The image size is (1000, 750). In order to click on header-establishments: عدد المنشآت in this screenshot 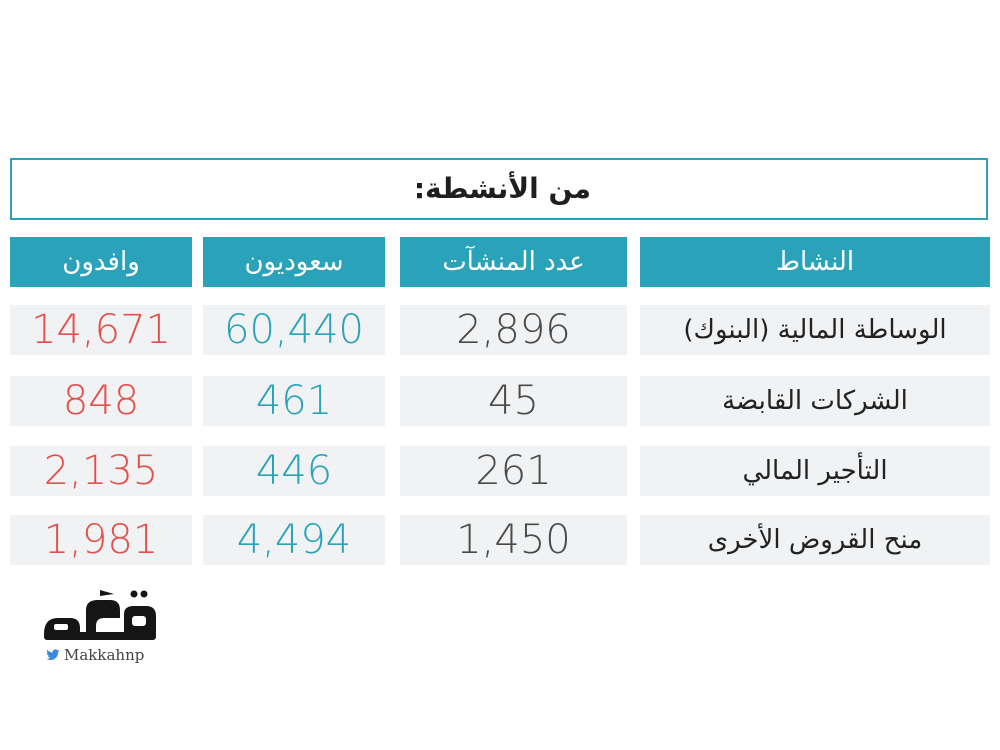, I will do `click(513, 262)`.